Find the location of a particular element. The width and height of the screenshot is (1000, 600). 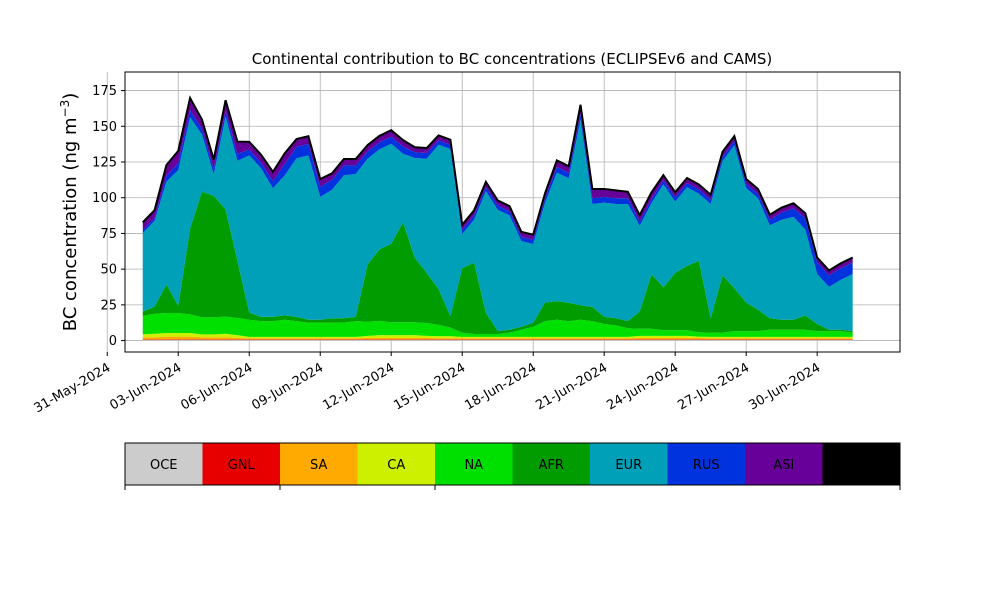

x-tick-label: 03-Jun-2024 is located at coordinates (145, 386).